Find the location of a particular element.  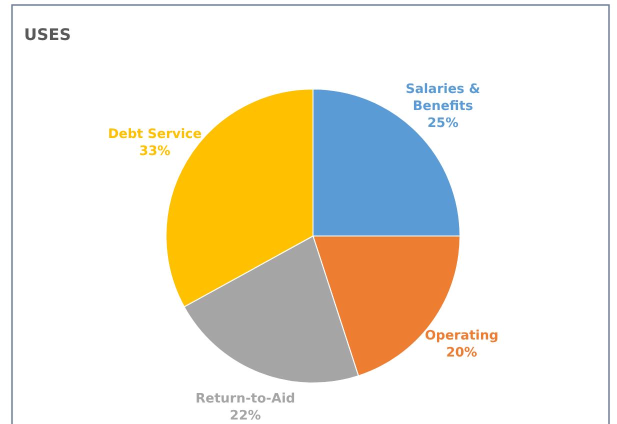

chart-title: USES is located at coordinates (47, 34).